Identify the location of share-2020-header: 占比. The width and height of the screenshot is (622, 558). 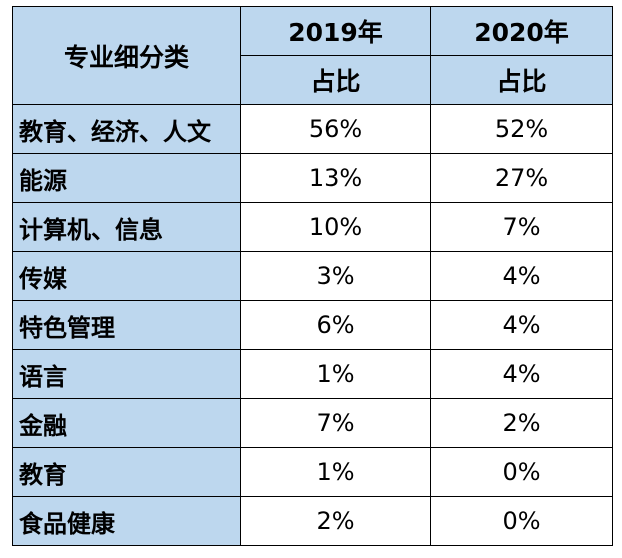
(521, 80).